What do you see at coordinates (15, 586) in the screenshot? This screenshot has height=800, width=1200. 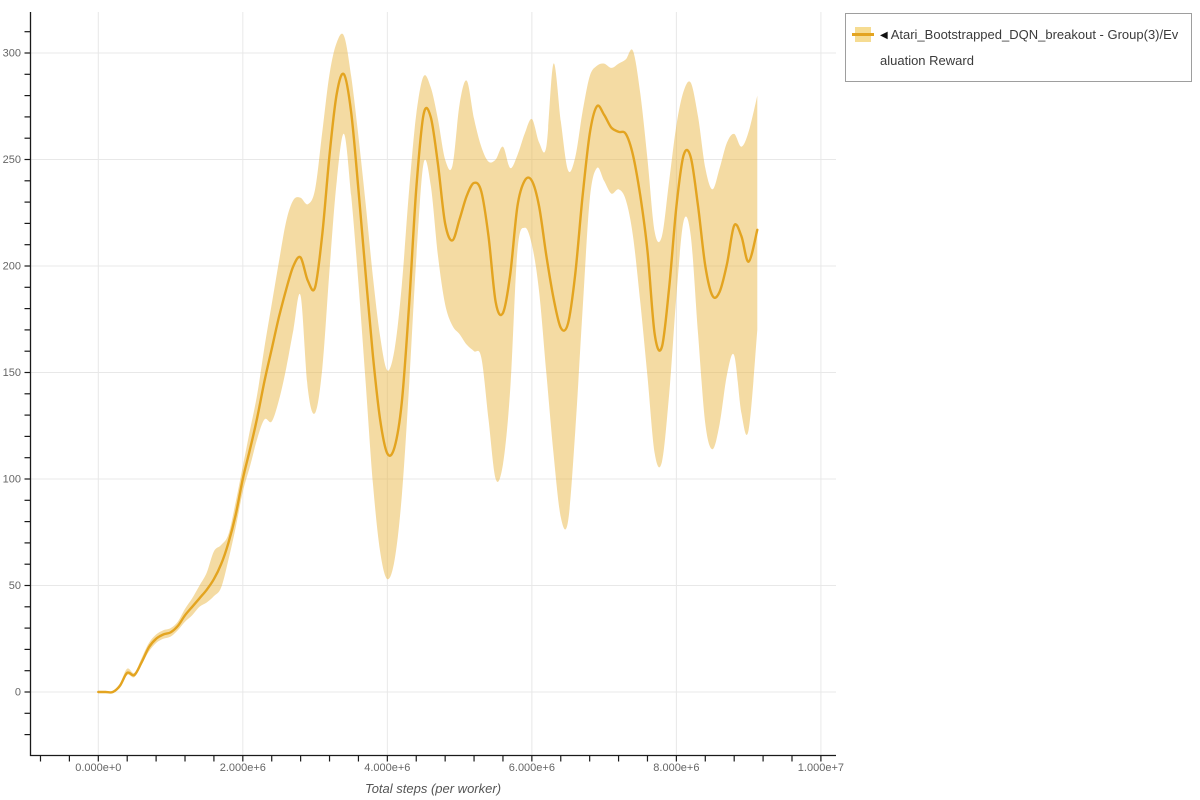 I see `y-tick-label: 50` at bounding box center [15, 586].